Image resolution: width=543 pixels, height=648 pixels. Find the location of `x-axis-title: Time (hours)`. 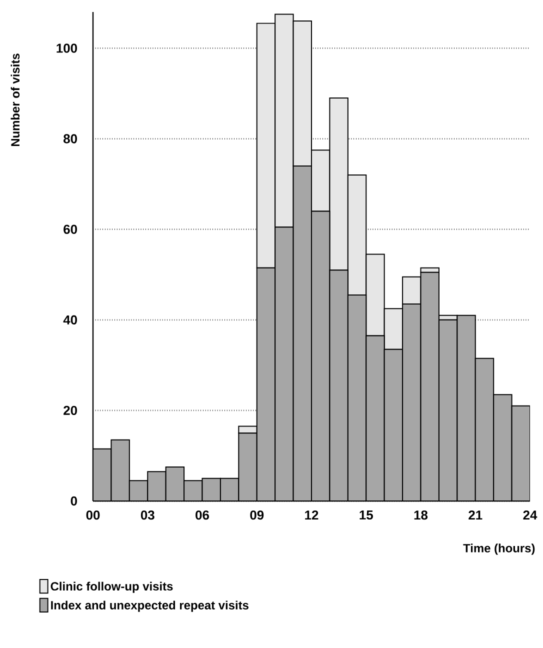

x-axis-title: Time (hours) is located at coordinates (499, 549).